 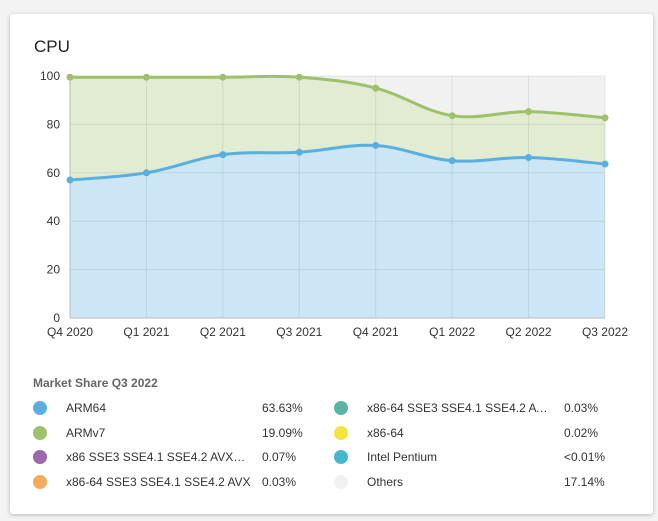 What do you see at coordinates (54, 221) in the screenshot?
I see `y-tick-label: 40` at bounding box center [54, 221].